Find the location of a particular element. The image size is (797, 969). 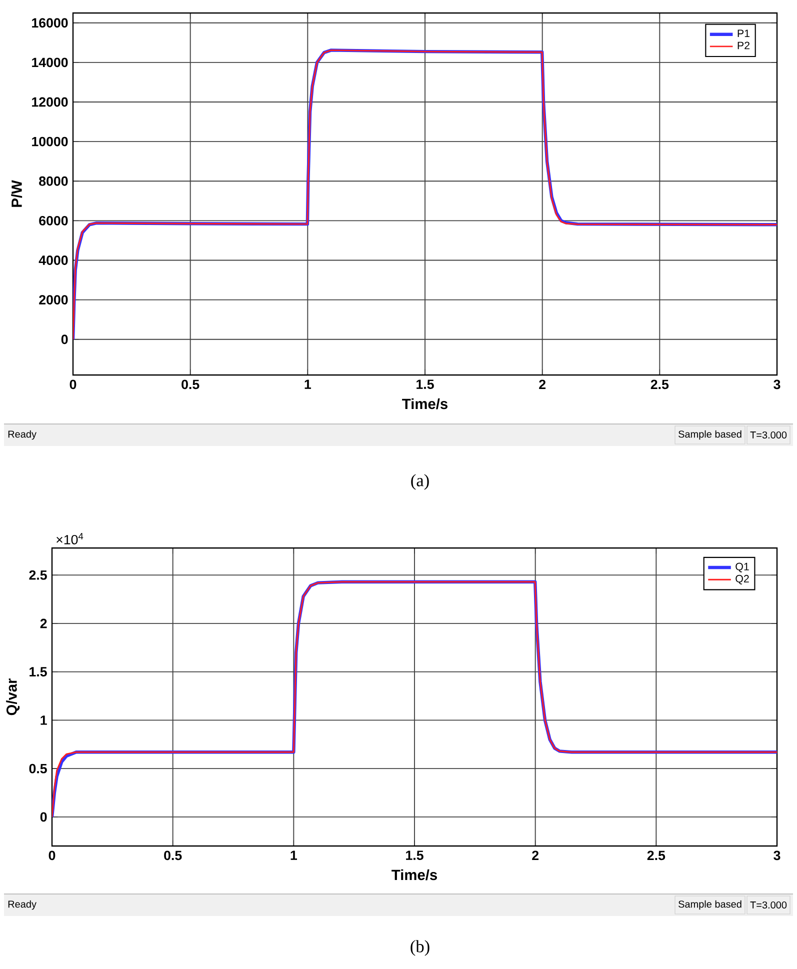

y-tick-label: 0.5 is located at coordinates (38, 769).